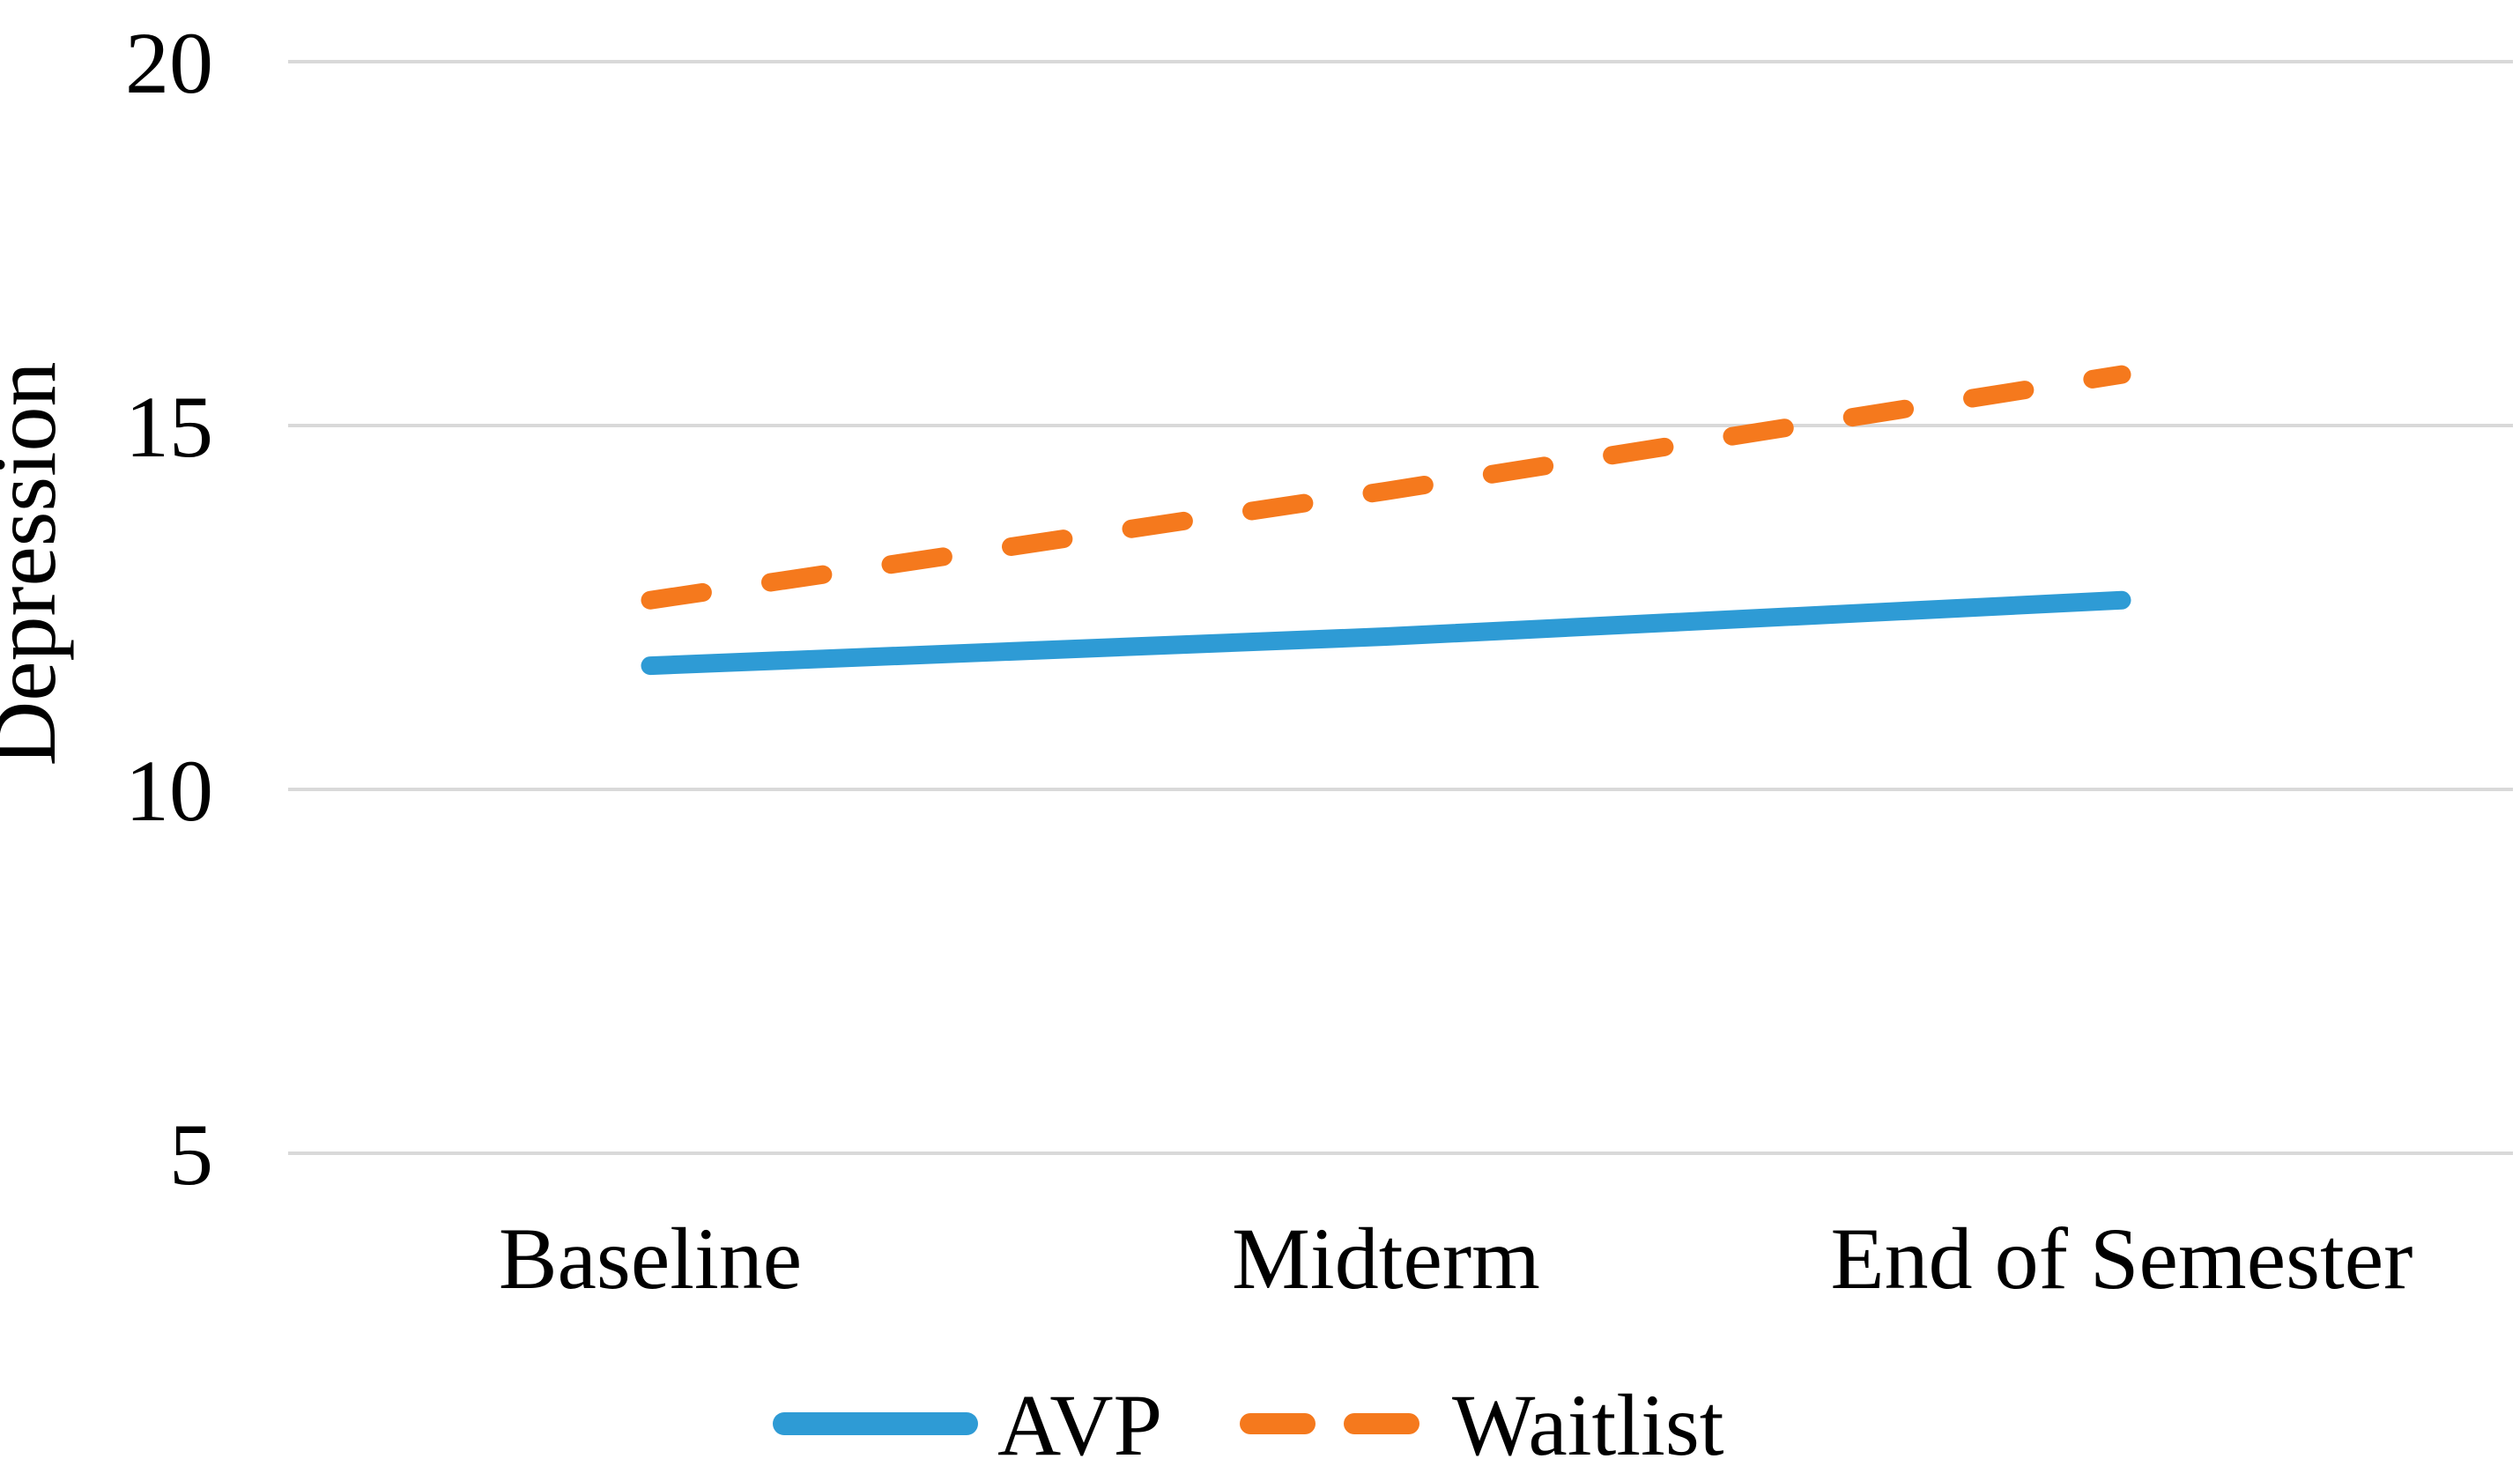 Image resolution: width=2520 pixels, height=1481 pixels. I want to click on x-category-label: End of Semester, so click(2122, 1258).